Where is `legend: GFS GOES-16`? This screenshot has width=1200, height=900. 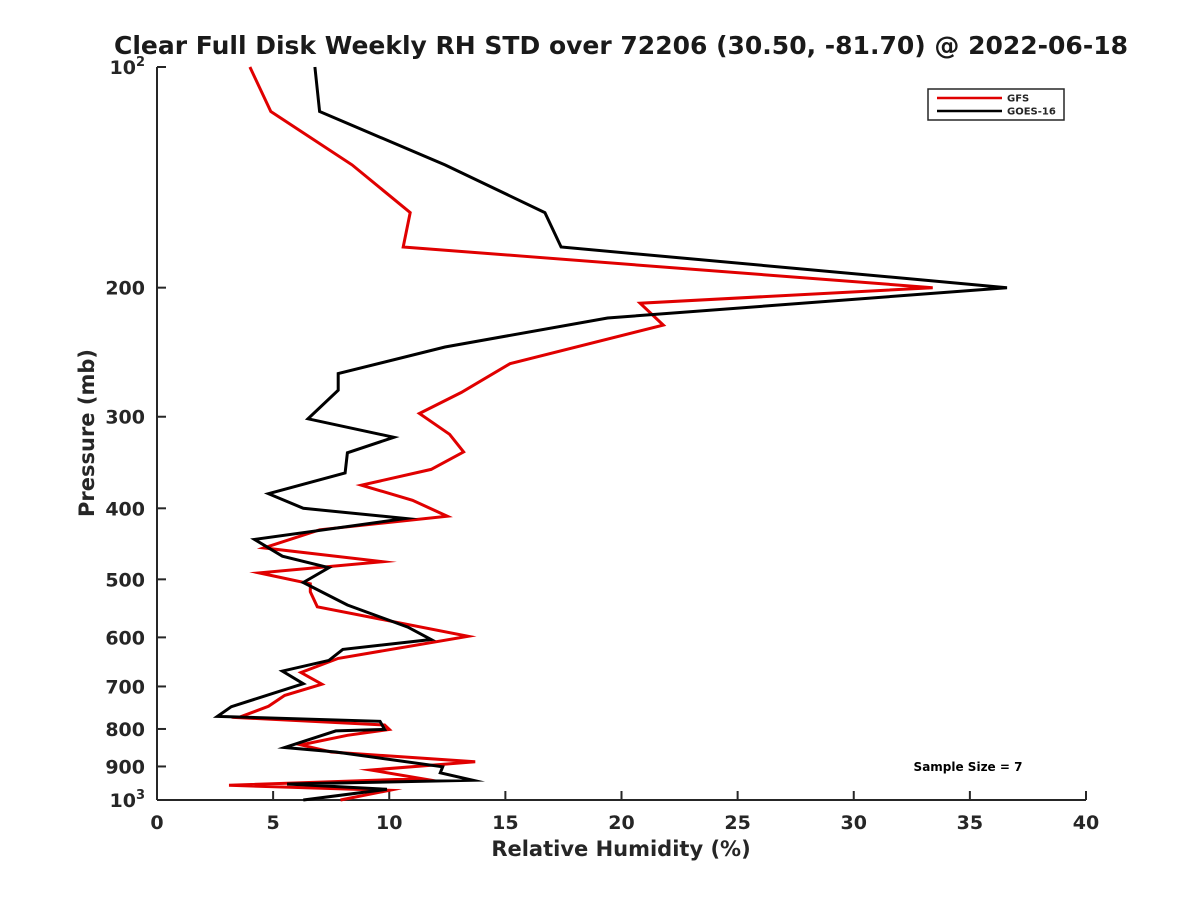 legend: GFS GOES-16 is located at coordinates (996, 104).